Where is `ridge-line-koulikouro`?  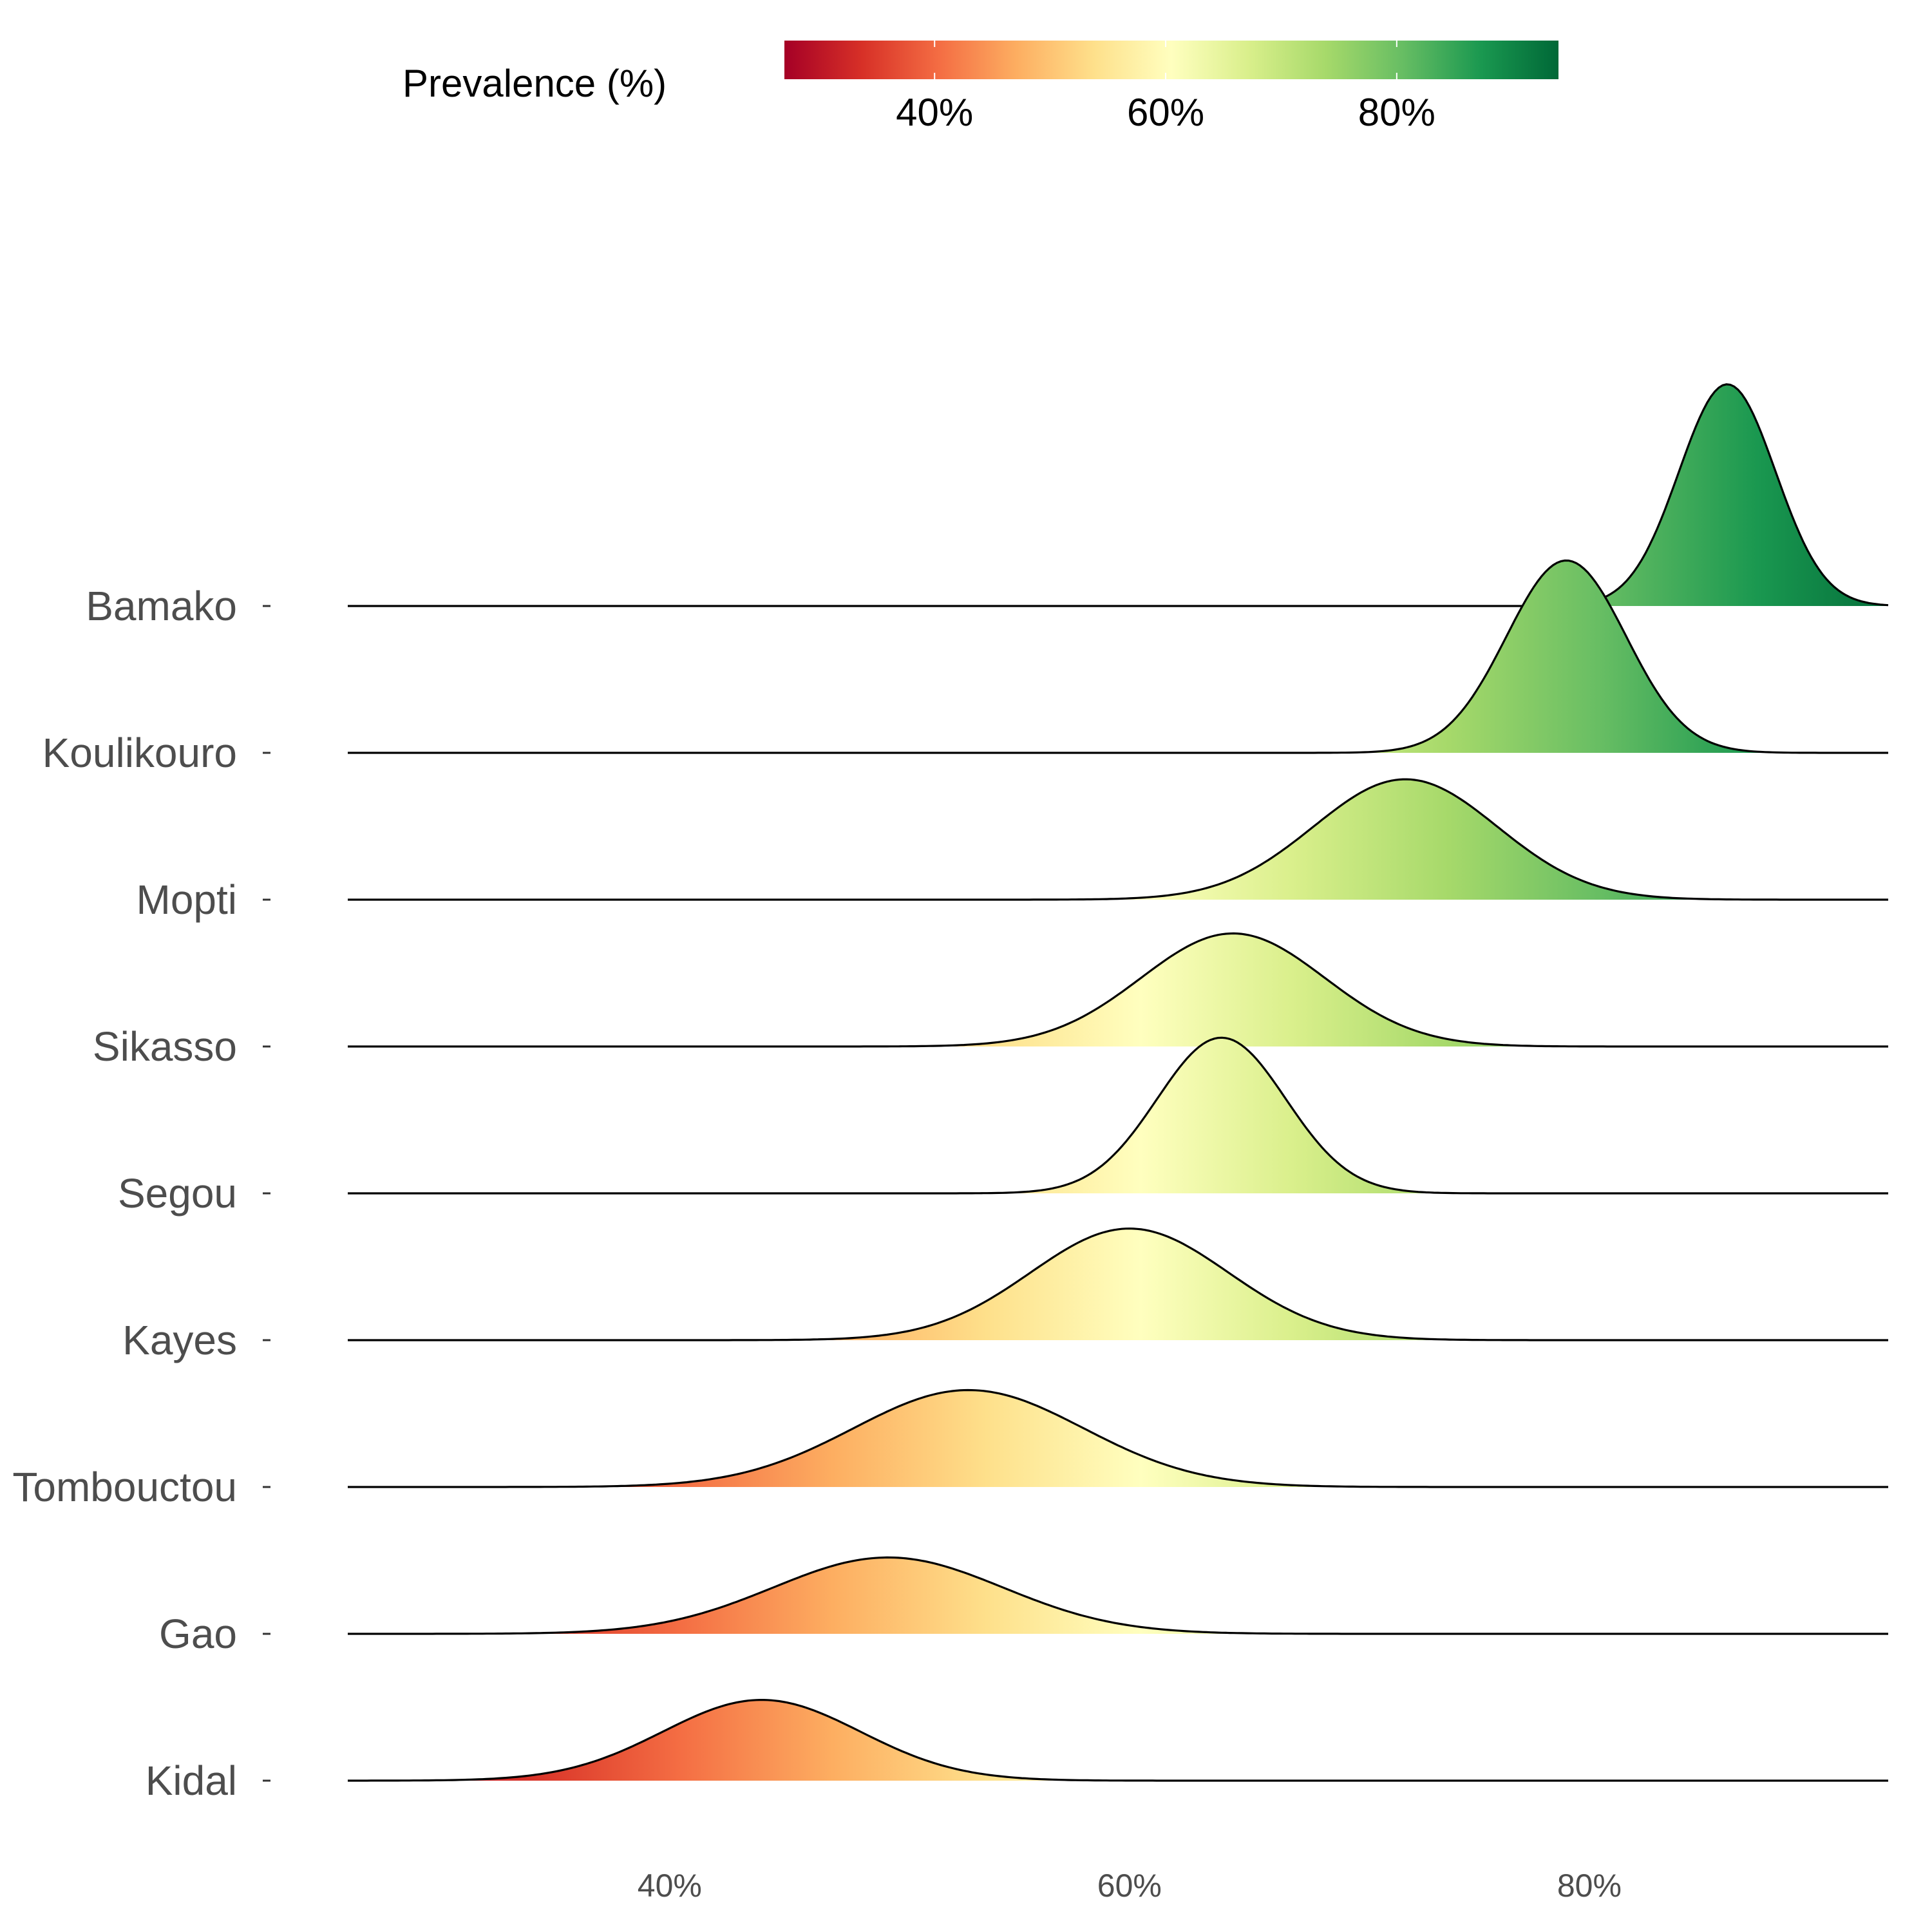 ridge-line-koulikouro is located at coordinates (1118, 656).